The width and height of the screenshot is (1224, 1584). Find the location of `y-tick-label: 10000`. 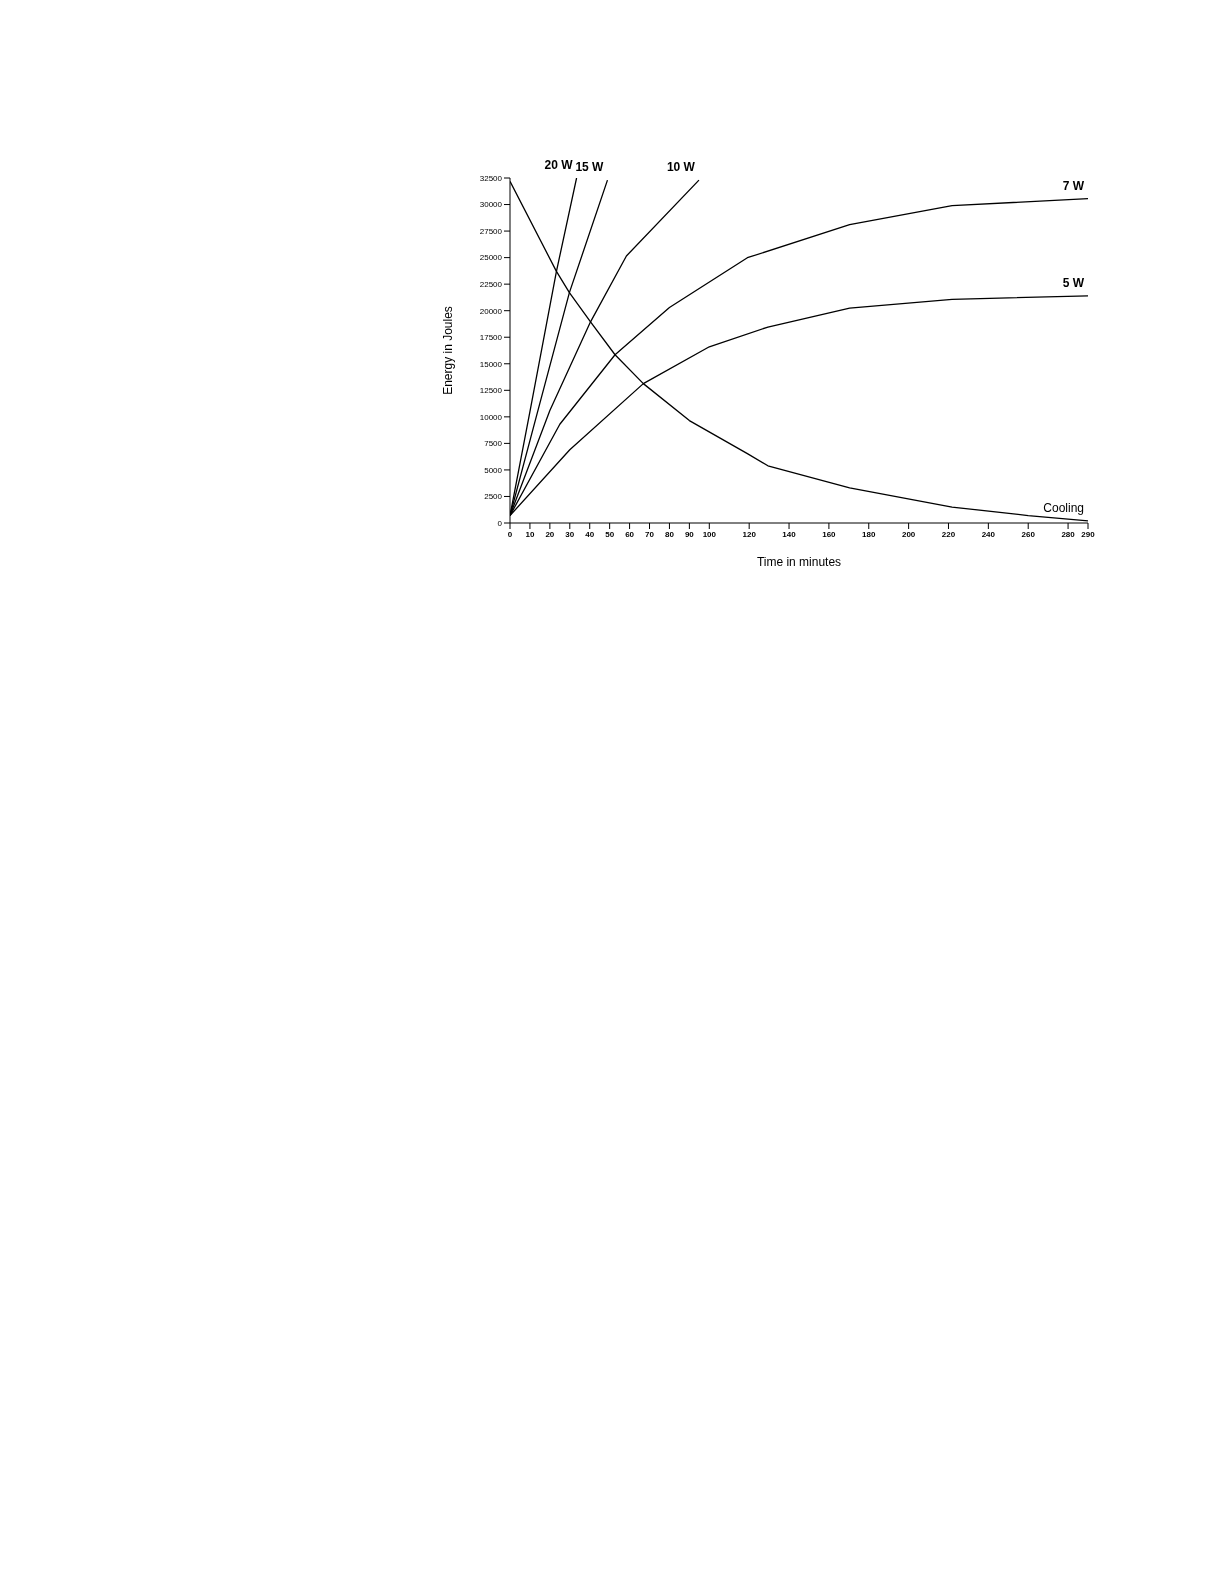

y-tick-label: 10000 is located at coordinates (491, 417).